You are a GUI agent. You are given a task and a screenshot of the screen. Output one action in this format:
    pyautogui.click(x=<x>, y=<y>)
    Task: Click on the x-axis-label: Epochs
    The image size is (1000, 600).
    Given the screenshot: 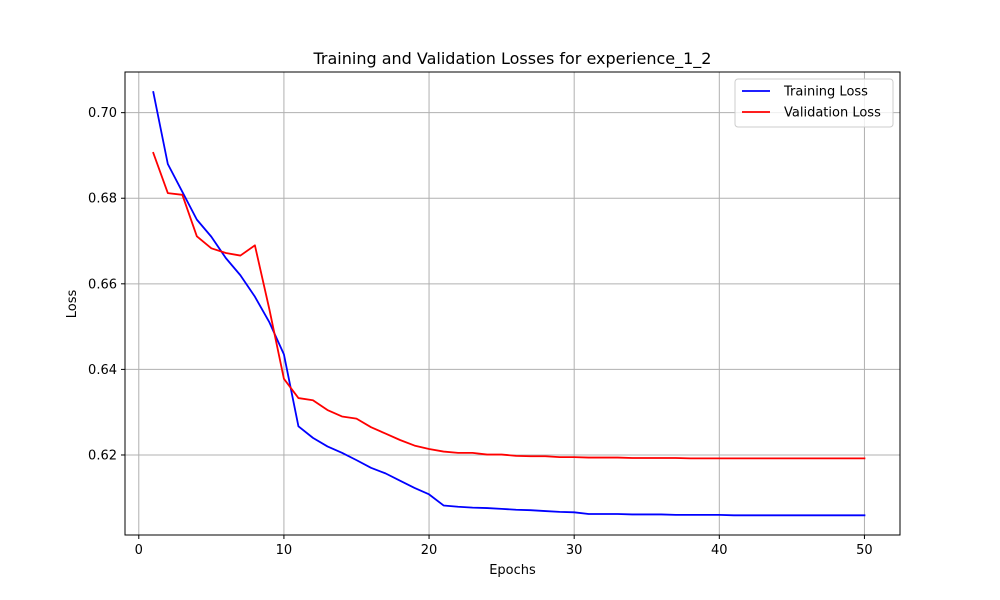 What is the action you would take?
    pyautogui.click(x=512, y=570)
    